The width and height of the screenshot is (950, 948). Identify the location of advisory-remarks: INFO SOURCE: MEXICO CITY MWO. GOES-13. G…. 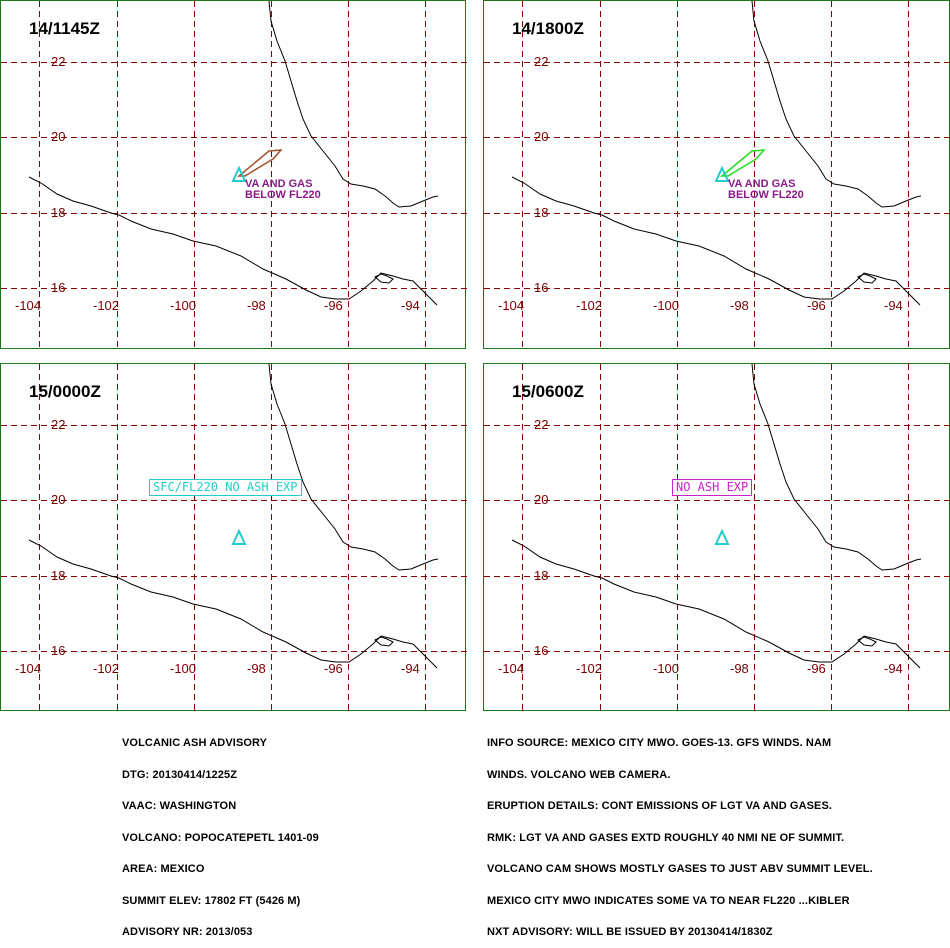
(680, 832).